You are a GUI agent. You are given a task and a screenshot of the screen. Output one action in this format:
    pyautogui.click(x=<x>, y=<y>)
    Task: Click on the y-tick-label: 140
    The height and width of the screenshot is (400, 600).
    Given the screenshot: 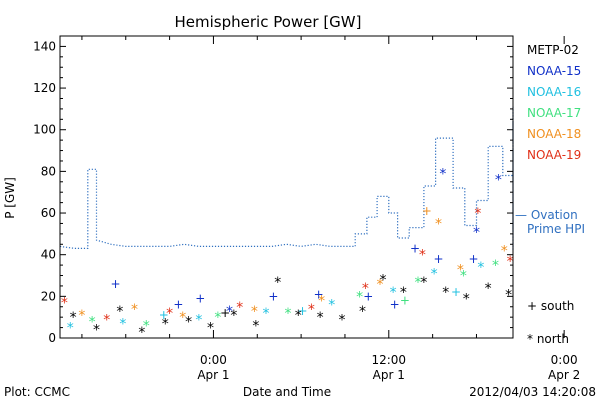 What is the action you would take?
    pyautogui.click(x=44, y=46)
    